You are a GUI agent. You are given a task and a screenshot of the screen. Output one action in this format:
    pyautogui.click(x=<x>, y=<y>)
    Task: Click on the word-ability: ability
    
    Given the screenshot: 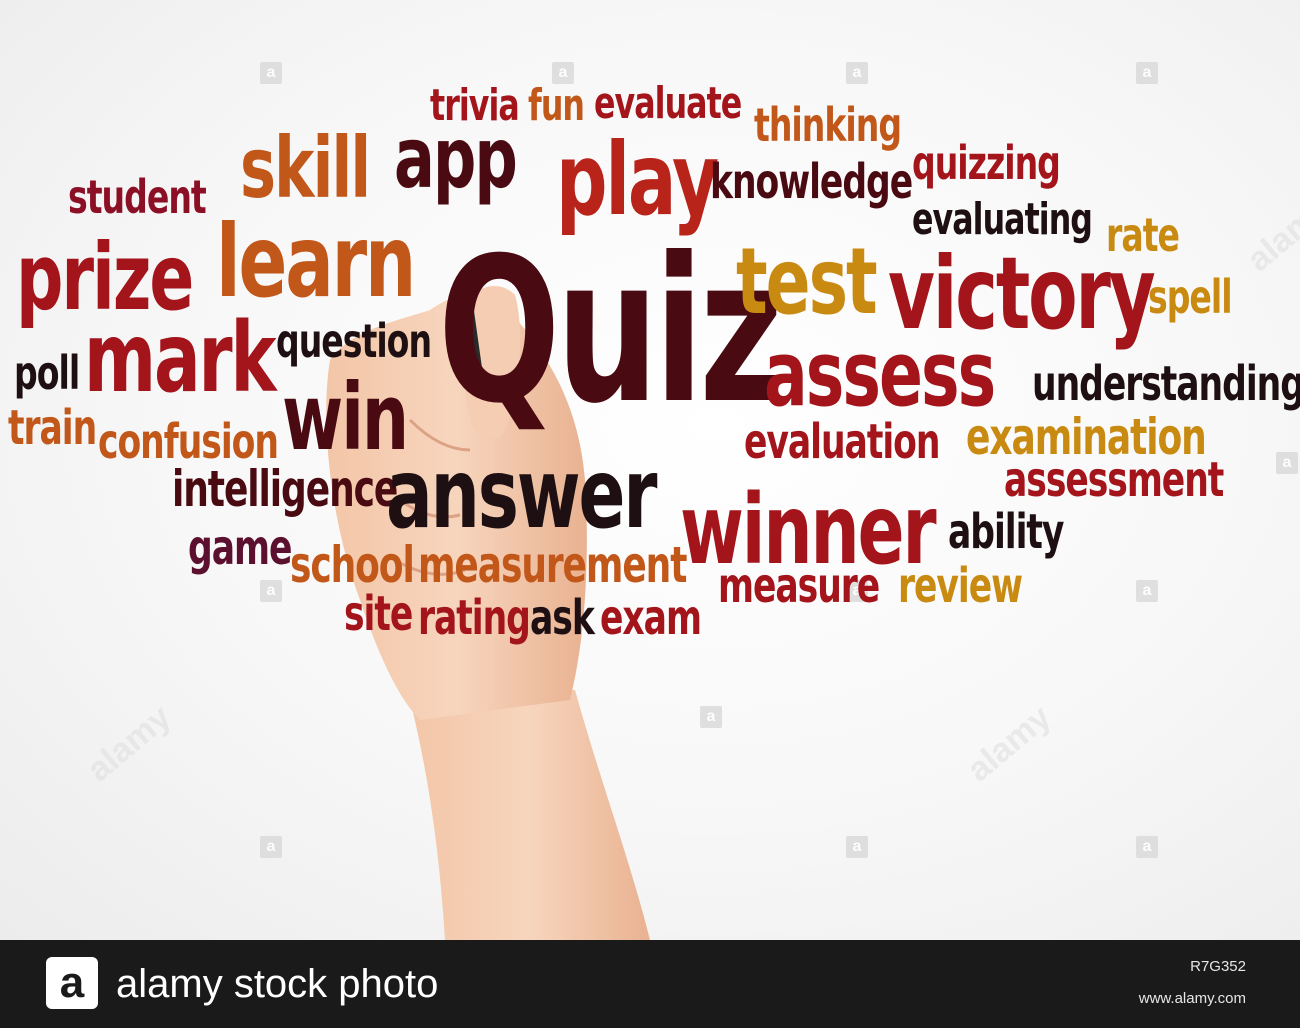 What is the action you would take?
    pyautogui.click(x=1006, y=532)
    